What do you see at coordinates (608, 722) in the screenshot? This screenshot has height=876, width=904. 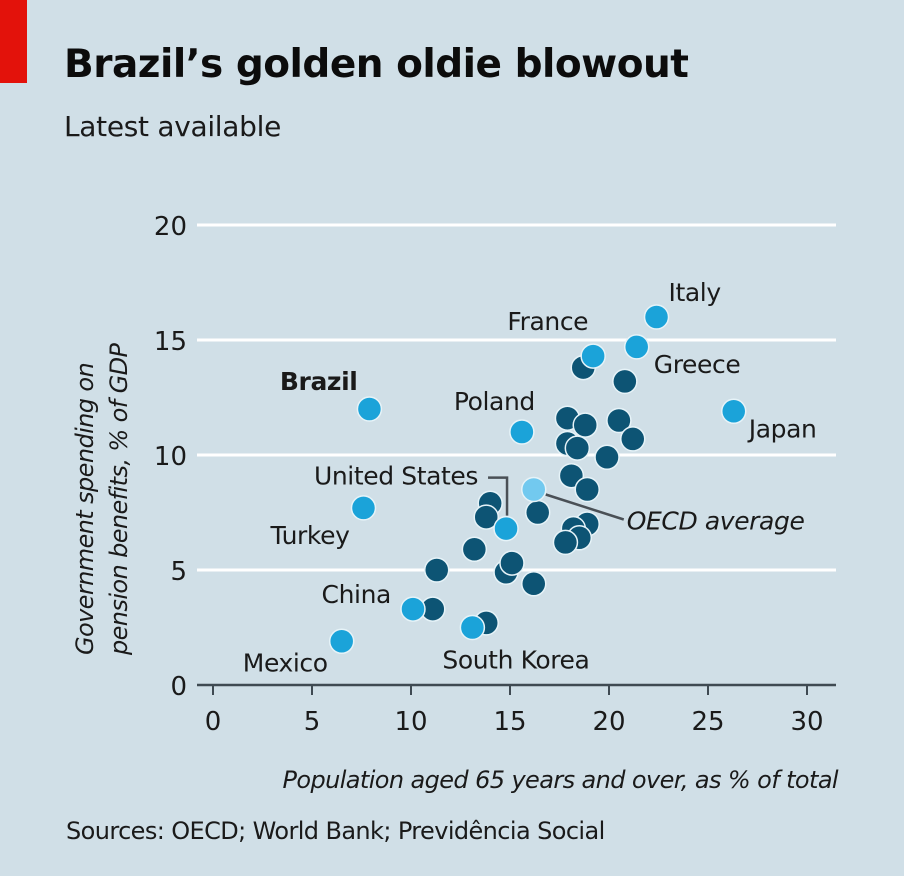 I see `x-tick-label: 20` at bounding box center [608, 722].